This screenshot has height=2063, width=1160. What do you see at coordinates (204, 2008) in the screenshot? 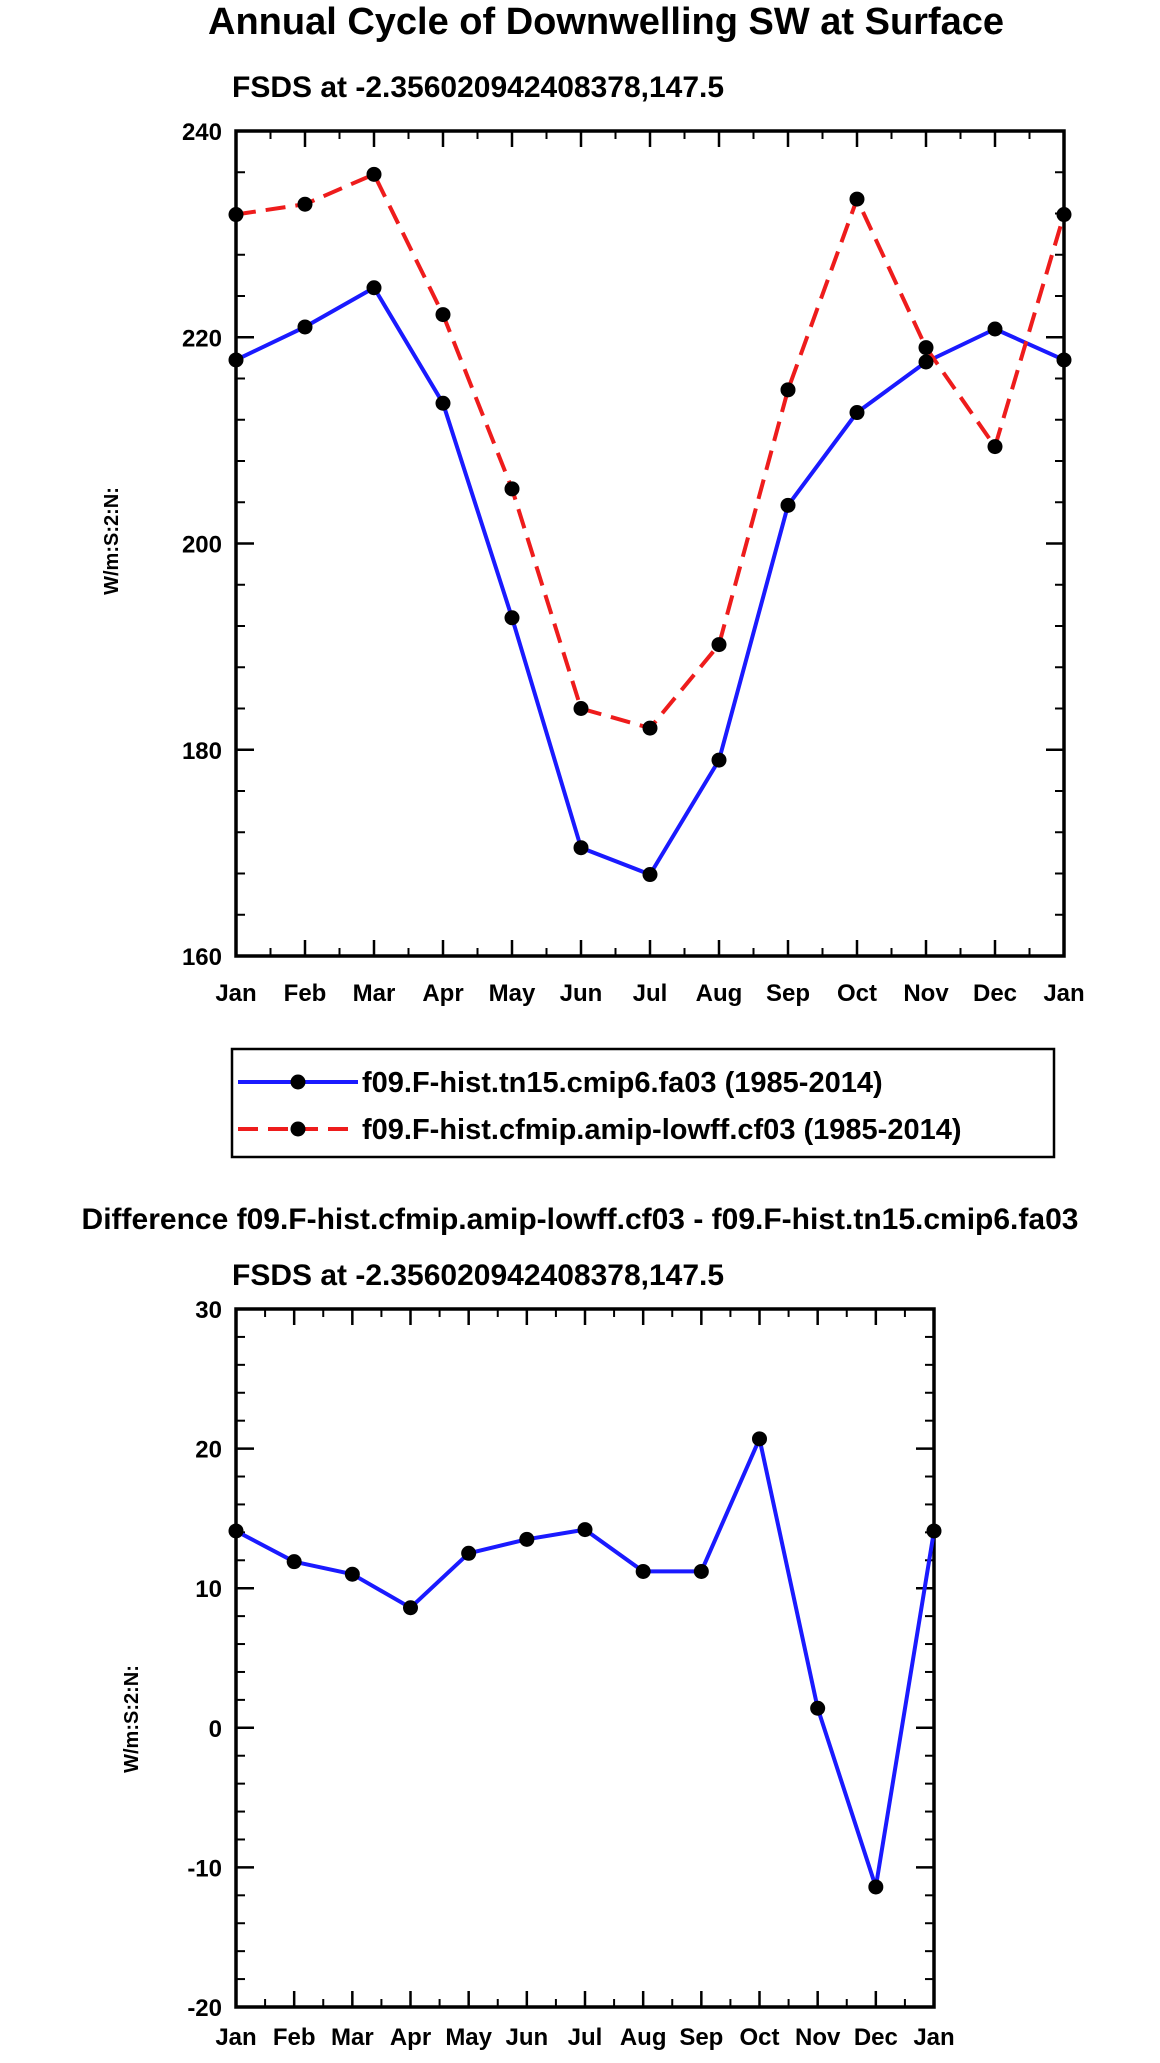
I see `chart2-ytick-label: -20` at bounding box center [204, 2008].